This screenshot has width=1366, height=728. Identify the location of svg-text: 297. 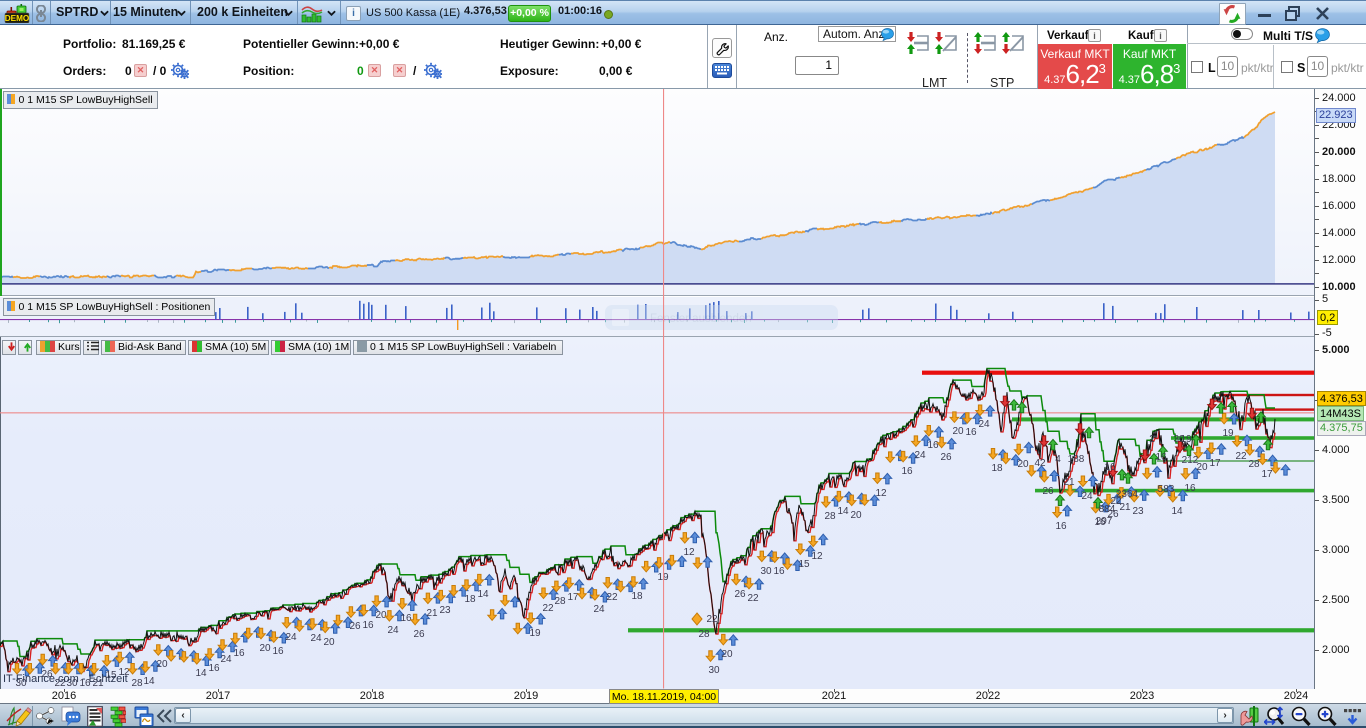
(1104, 521).